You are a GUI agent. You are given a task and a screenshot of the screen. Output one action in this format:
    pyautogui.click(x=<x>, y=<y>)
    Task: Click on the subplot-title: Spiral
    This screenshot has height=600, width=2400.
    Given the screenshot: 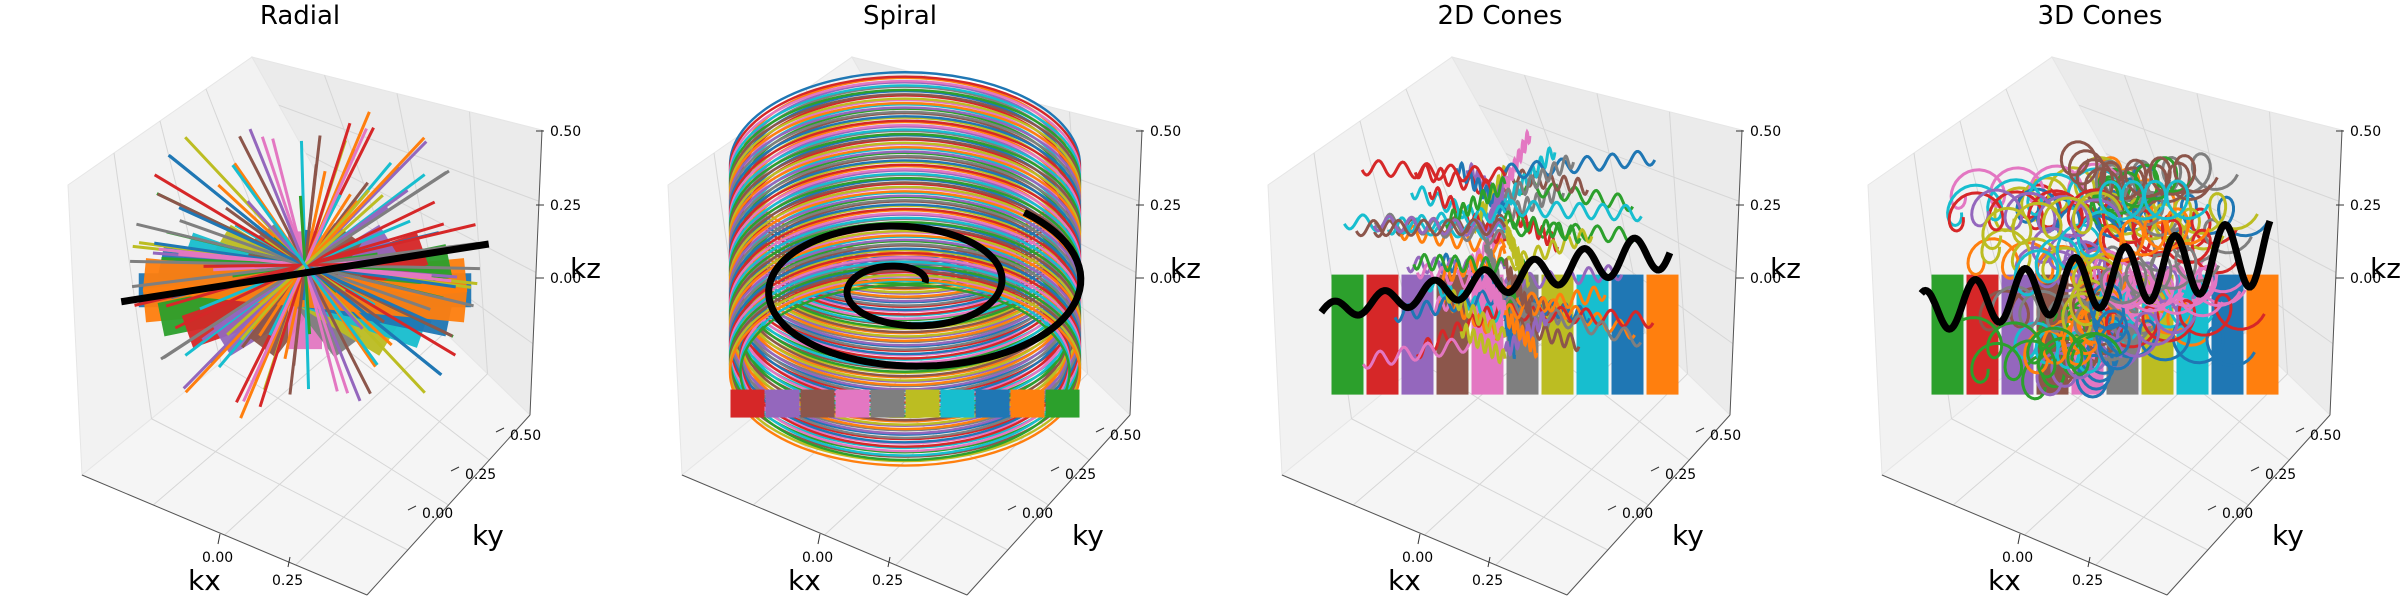 What is the action you would take?
    pyautogui.click(x=900, y=16)
    